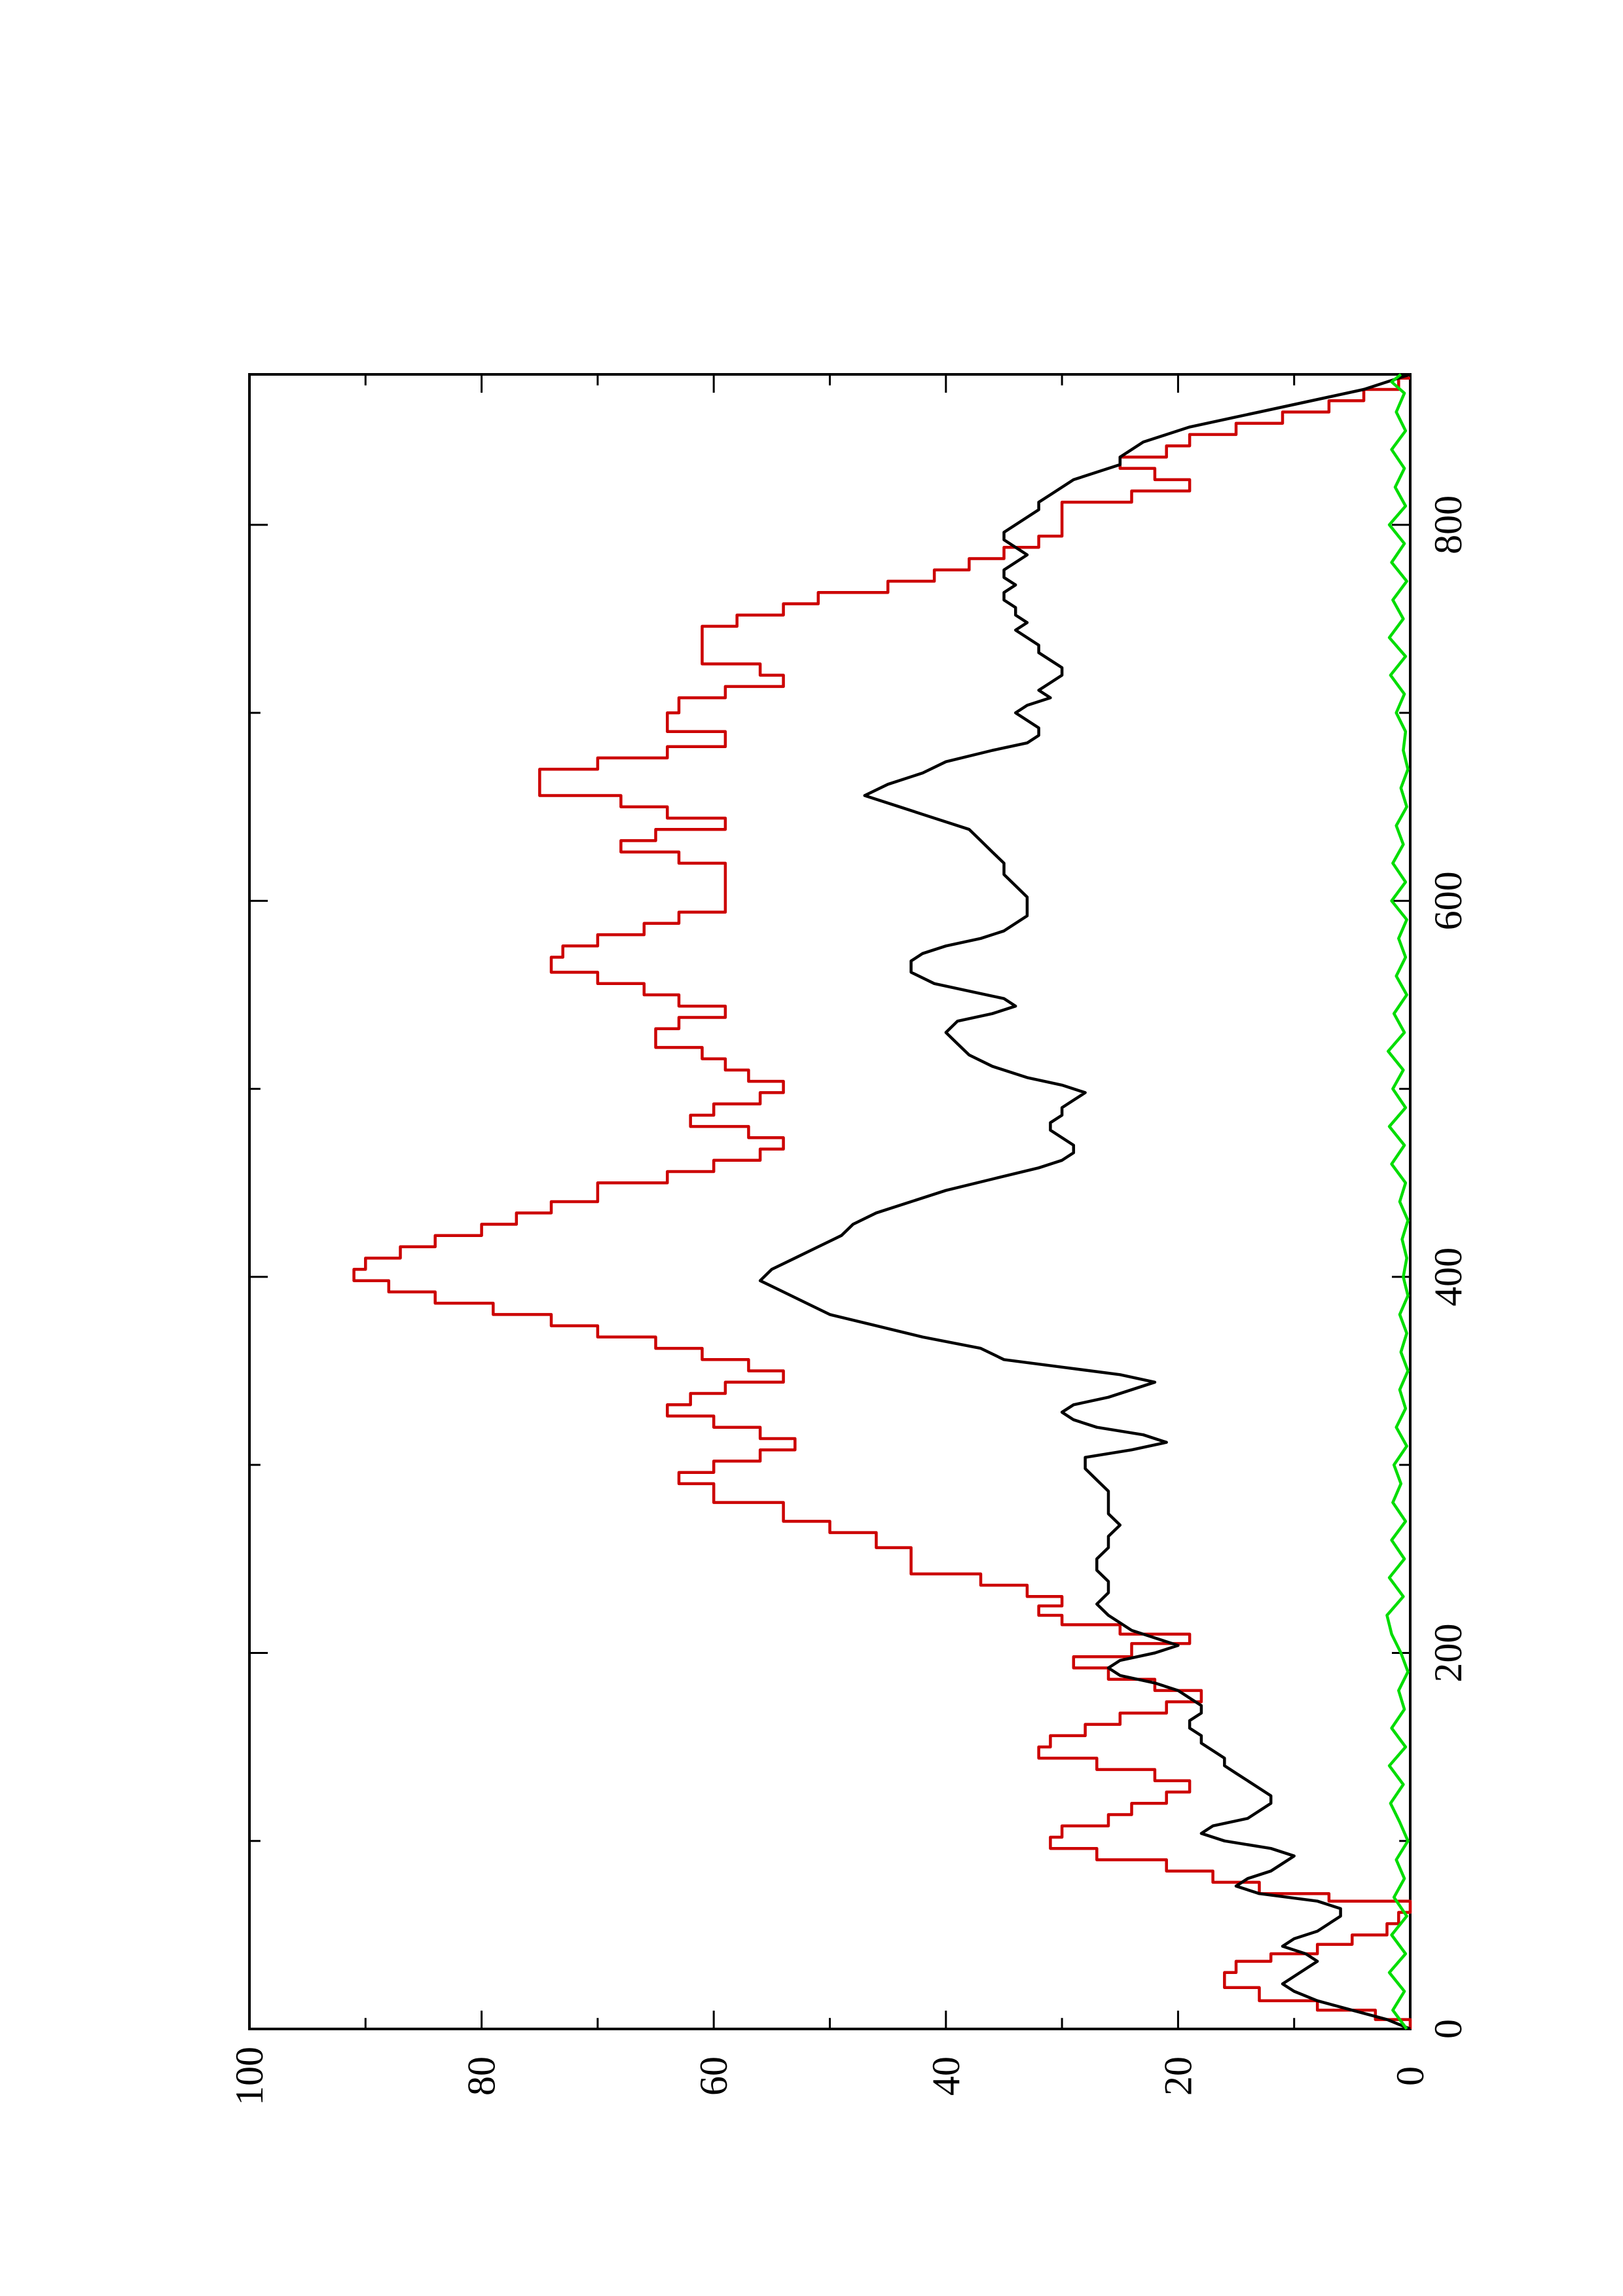  What do you see at coordinates (1448, 2029) in the screenshot?
I see `x-tick-label: 0` at bounding box center [1448, 2029].